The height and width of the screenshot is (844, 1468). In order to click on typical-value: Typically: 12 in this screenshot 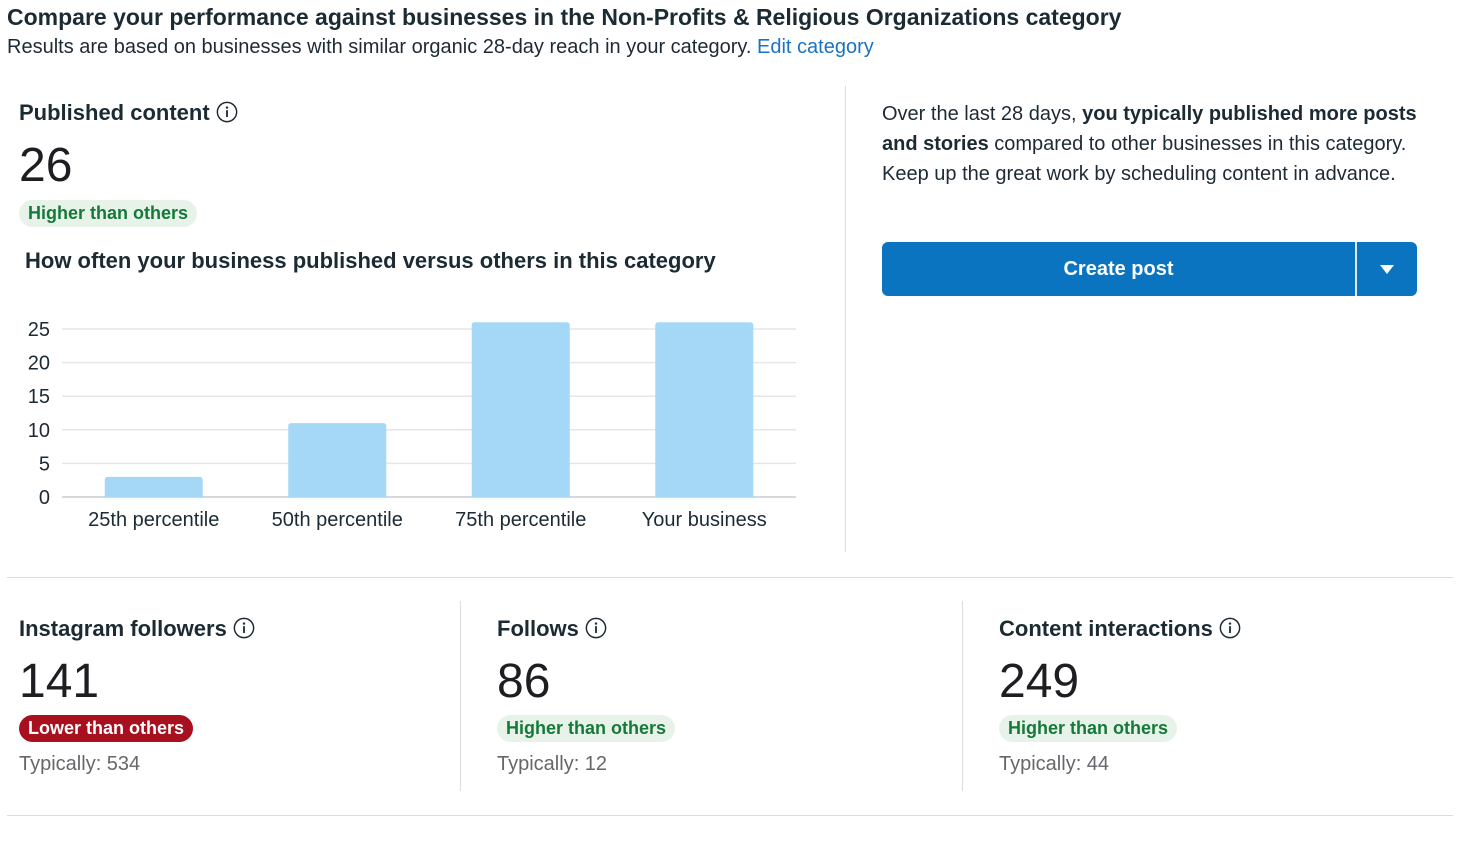, I will do `click(552, 764)`.